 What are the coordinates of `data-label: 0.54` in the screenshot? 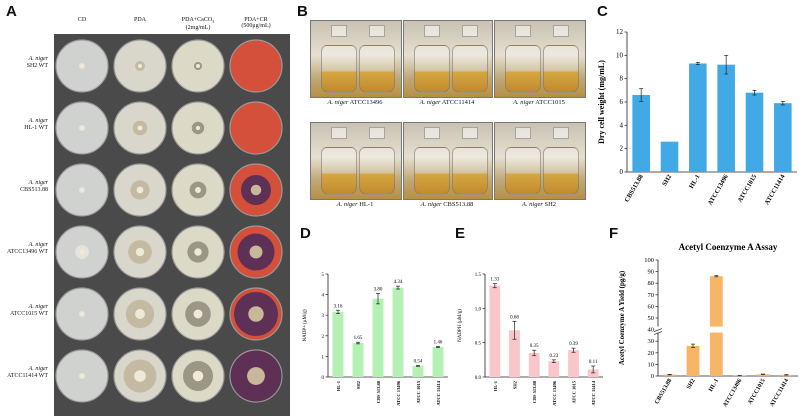 It's located at (418, 361).